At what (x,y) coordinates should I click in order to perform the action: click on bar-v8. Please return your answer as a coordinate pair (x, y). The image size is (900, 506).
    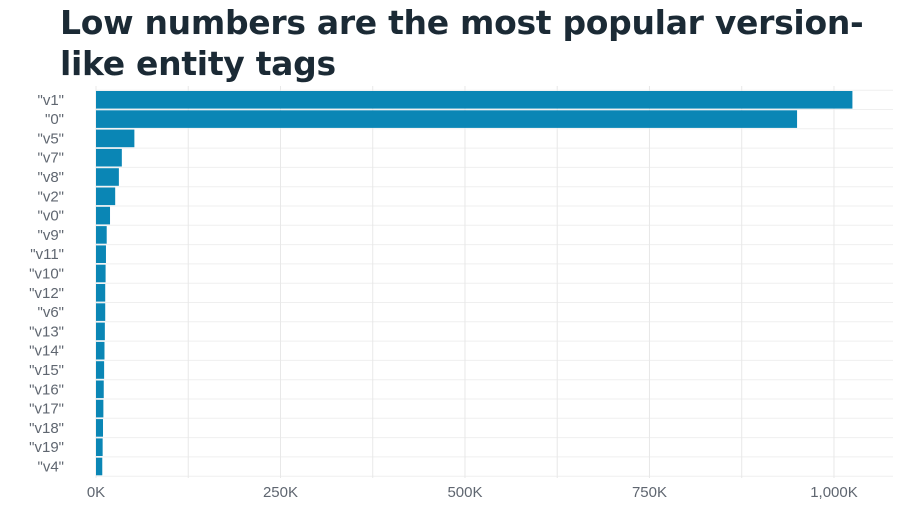
    Looking at the image, I should click on (107, 177).